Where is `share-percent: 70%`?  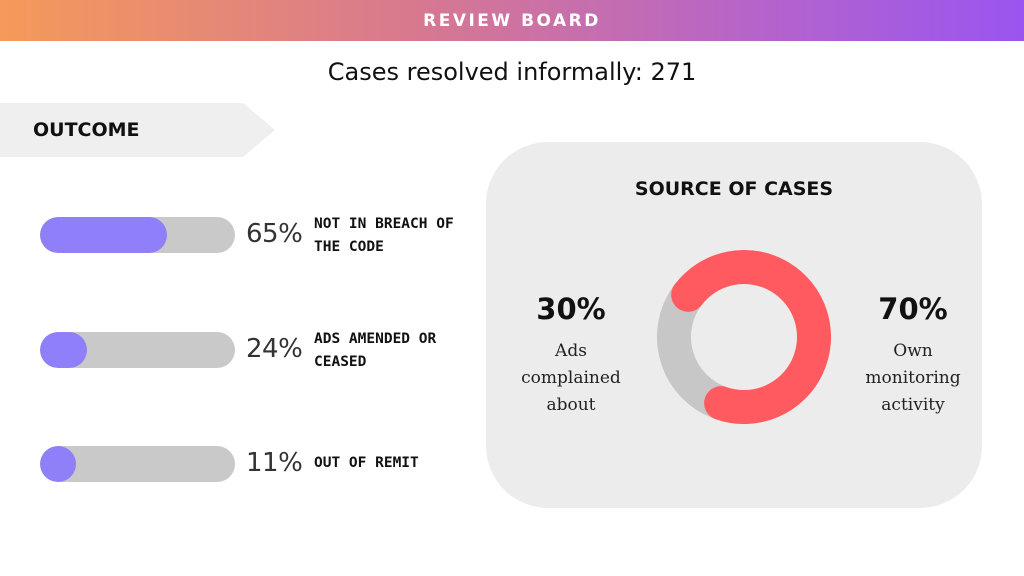
share-percent: 70% is located at coordinates (913, 309).